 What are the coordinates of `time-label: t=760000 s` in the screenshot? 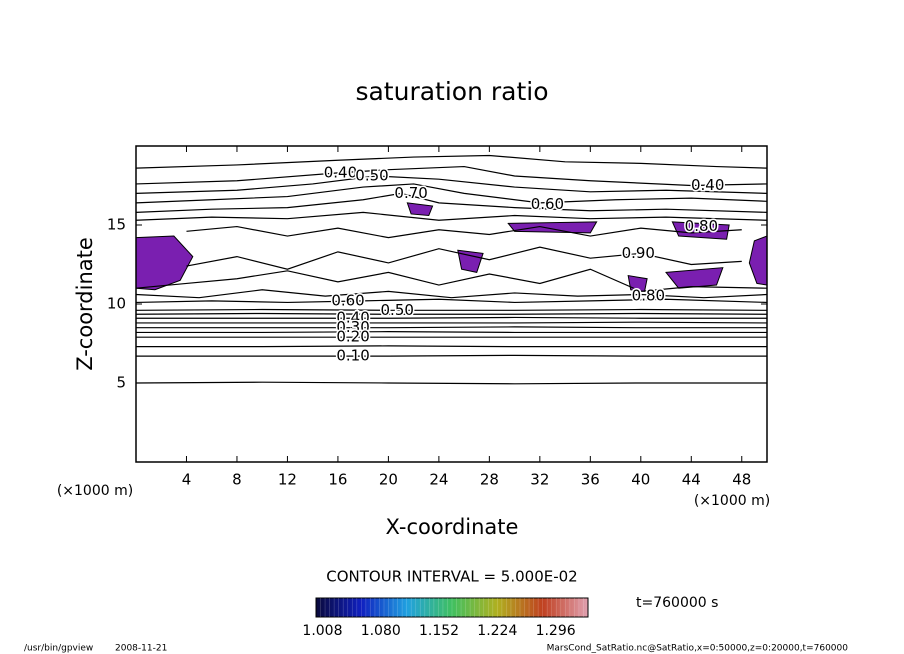 It's located at (677, 603).